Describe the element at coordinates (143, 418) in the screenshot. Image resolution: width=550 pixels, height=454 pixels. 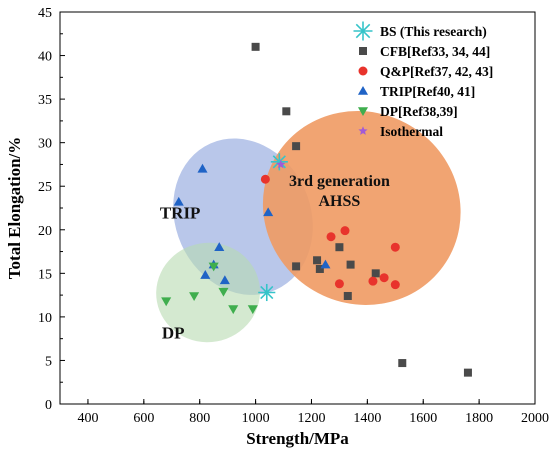
I see `x-tick-label-1: 600` at that location.